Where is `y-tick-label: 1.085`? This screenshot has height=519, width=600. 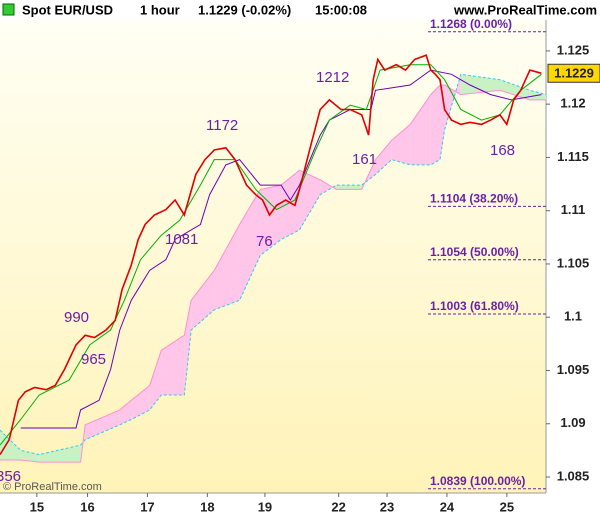 y-tick-label: 1.085 is located at coordinates (573, 475).